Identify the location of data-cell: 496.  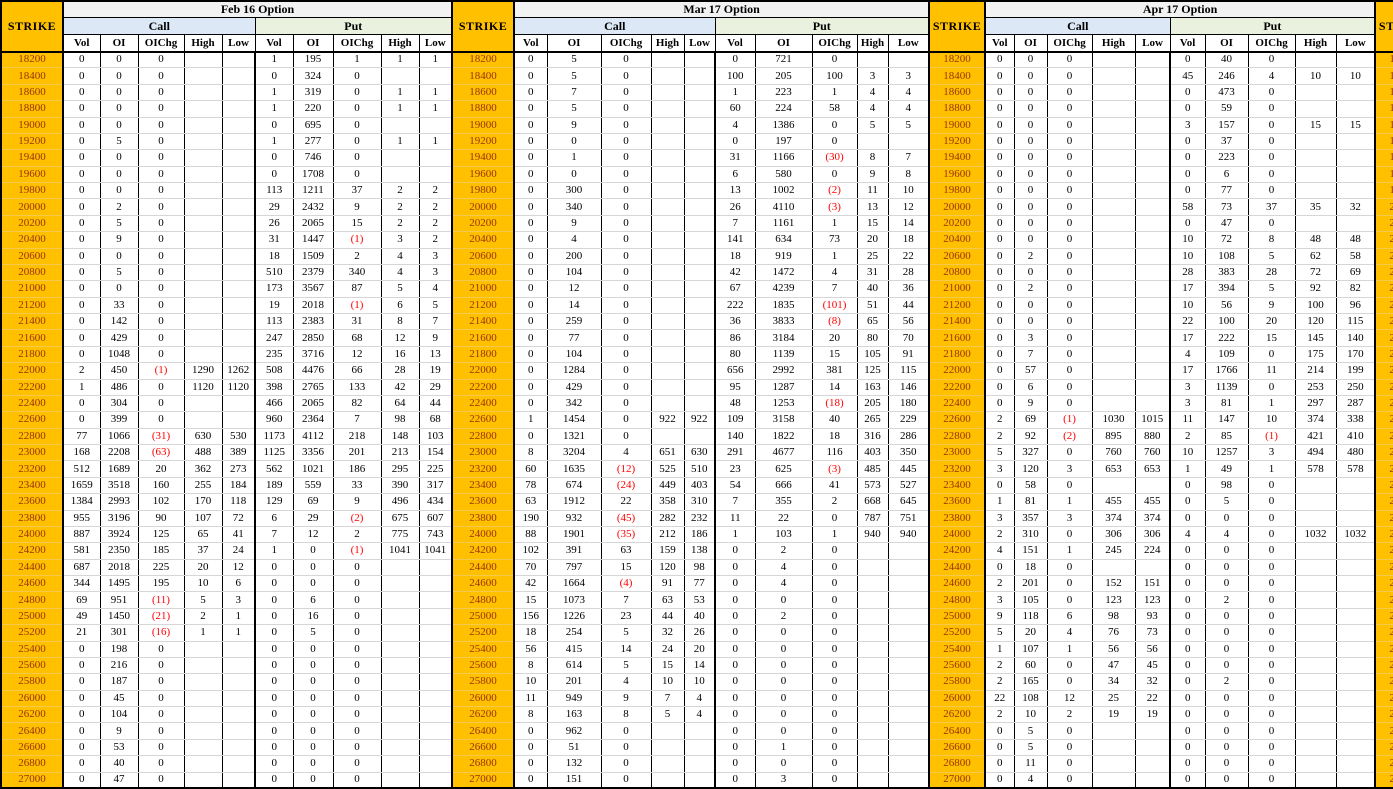
(400, 502).